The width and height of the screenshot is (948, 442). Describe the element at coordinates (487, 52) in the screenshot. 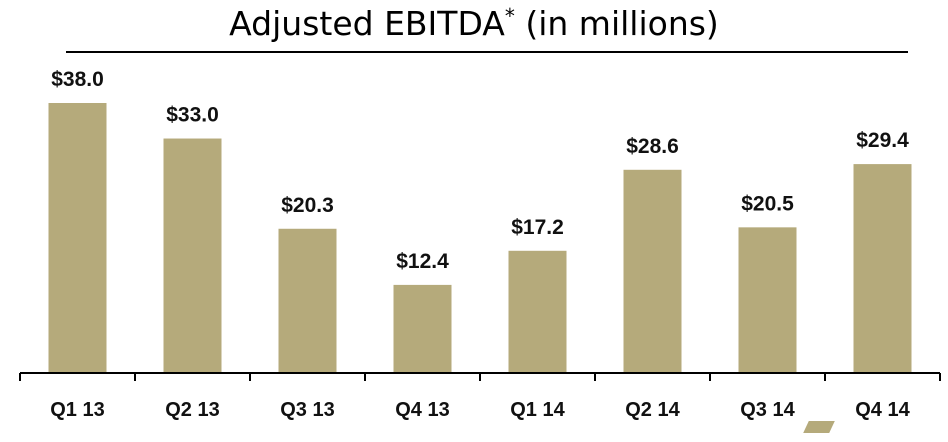

I see `title-underline` at that location.